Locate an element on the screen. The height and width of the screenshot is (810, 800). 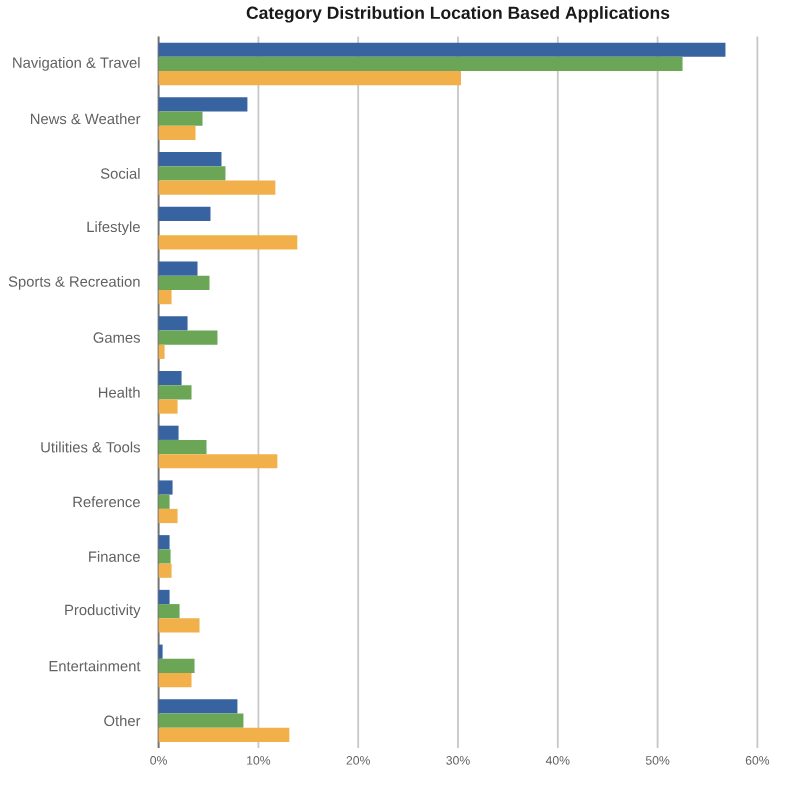
chart-title: Category Distribution Location Based Applications is located at coordinates (458, 14).